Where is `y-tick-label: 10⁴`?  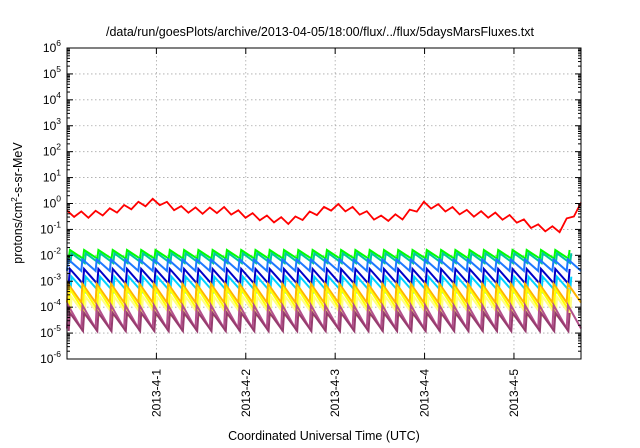
y-tick-label: 10⁴ is located at coordinates (52, 98).